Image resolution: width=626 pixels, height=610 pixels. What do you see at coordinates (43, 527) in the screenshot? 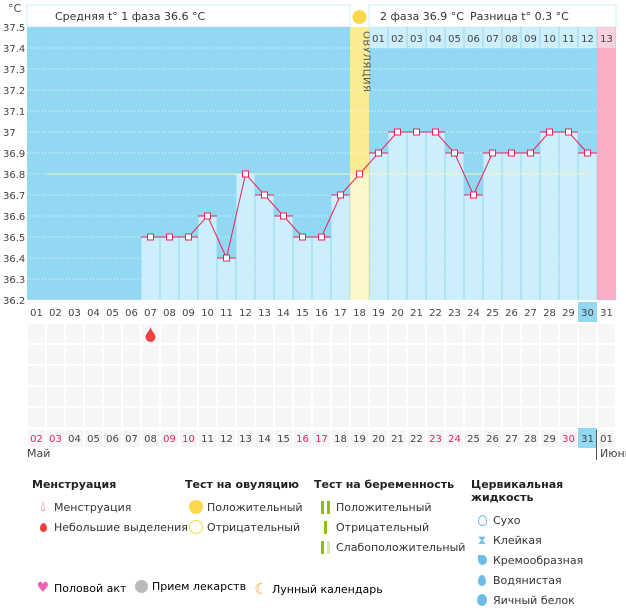
I see `small-drop-icon` at bounding box center [43, 527].